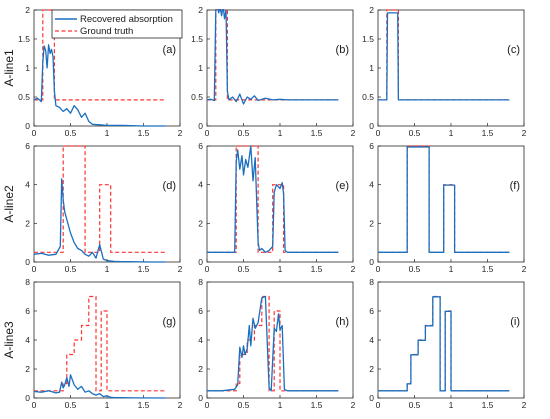 The height and width of the screenshot is (419, 550). Describe the element at coordinates (9, 68) in the screenshot. I see `row-label: A-line1` at that location.